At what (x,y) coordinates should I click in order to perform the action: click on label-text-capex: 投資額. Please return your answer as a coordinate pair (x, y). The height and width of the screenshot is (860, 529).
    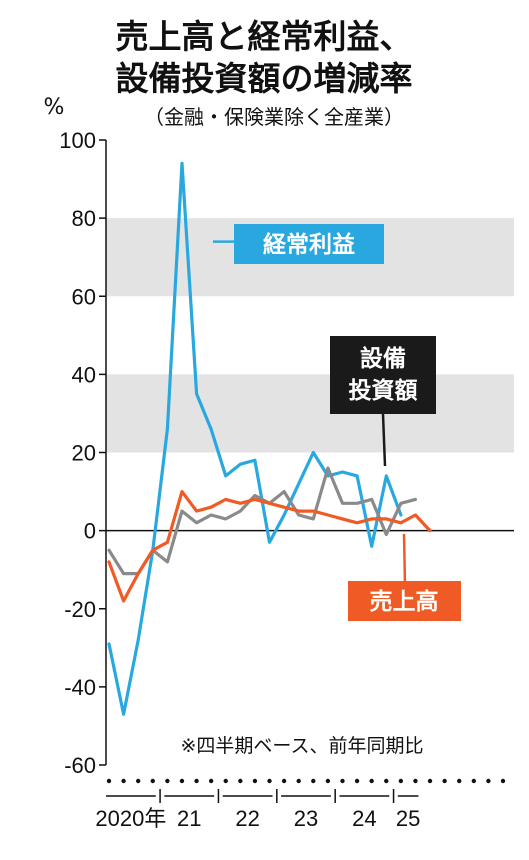
    Looking at the image, I should click on (383, 390).